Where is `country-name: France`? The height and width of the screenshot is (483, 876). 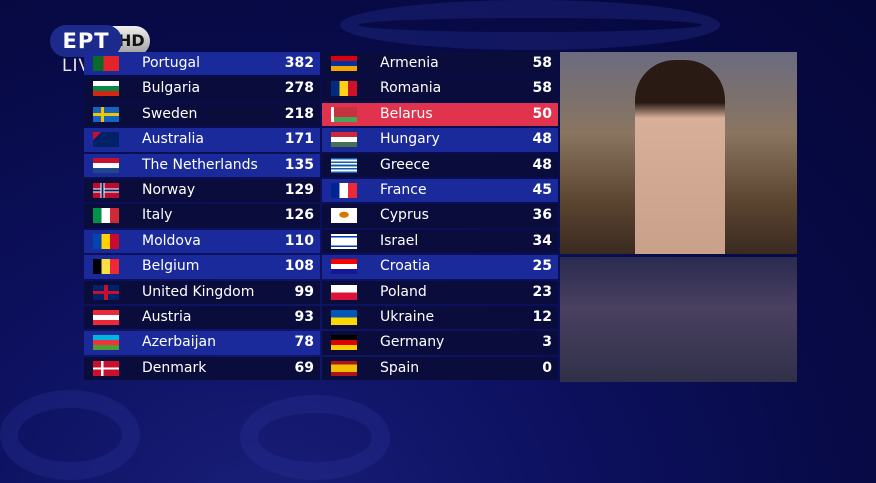
country-name: France is located at coordinates (403, 189).